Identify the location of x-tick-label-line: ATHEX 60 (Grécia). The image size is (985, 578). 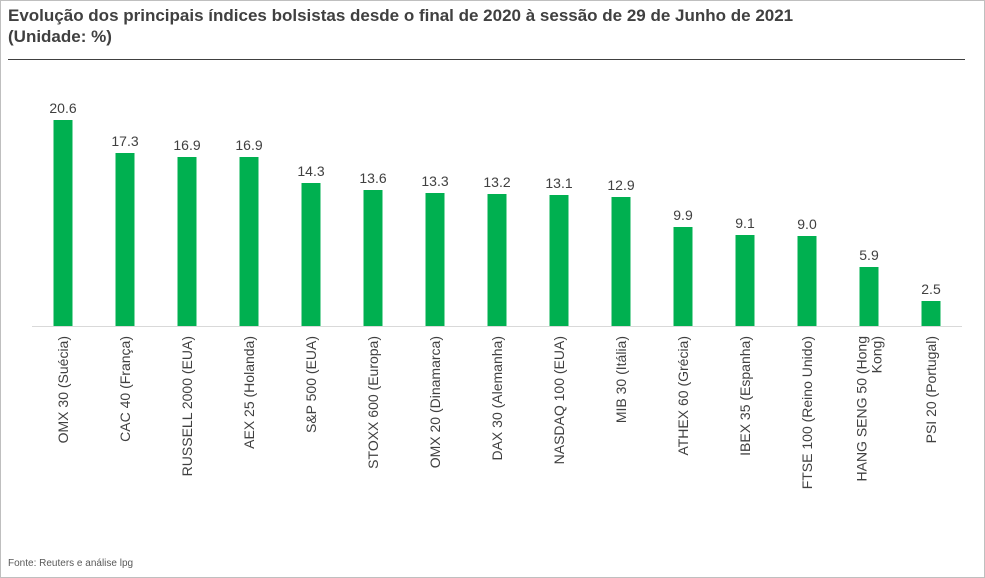
(683, 396).